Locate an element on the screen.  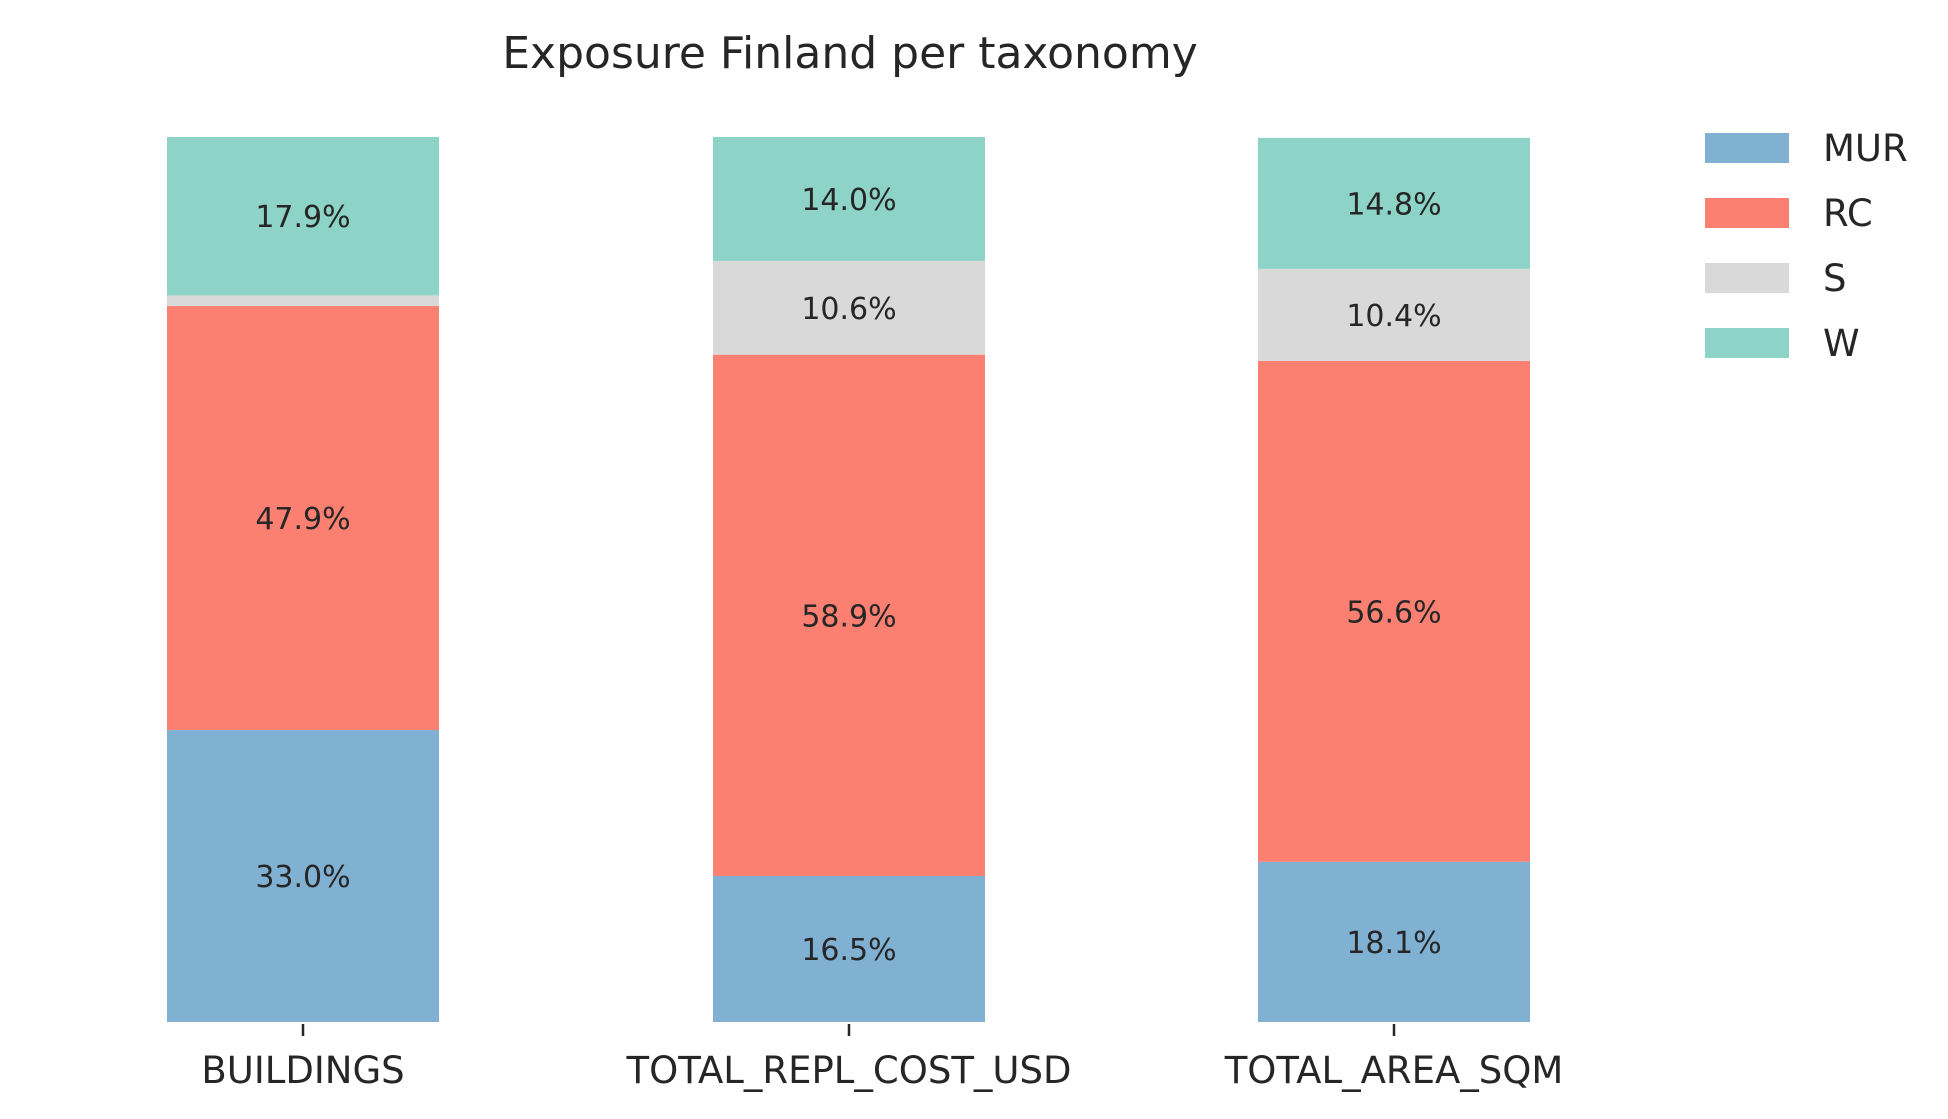
data-label-w-buildings: 17.9% is located at coordinates (302, 217).